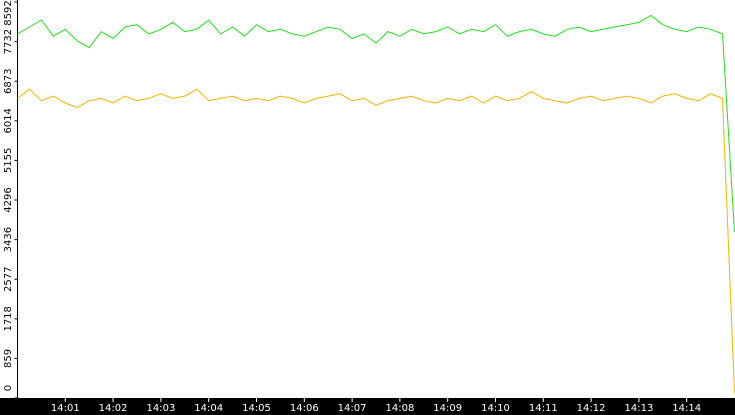  Describe the element at coordinates (352, 408) in the screenshot. I see `x-tick-label: 14:07` at that location.